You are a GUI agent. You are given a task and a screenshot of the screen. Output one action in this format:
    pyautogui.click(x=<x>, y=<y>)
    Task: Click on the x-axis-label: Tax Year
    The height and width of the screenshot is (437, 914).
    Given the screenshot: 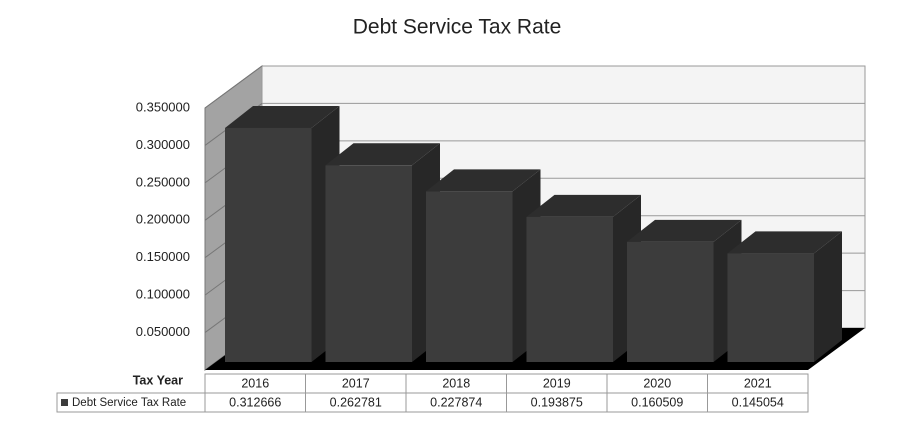 What is the action you would take?
    pyautogui.click(x=158, y=380)
    